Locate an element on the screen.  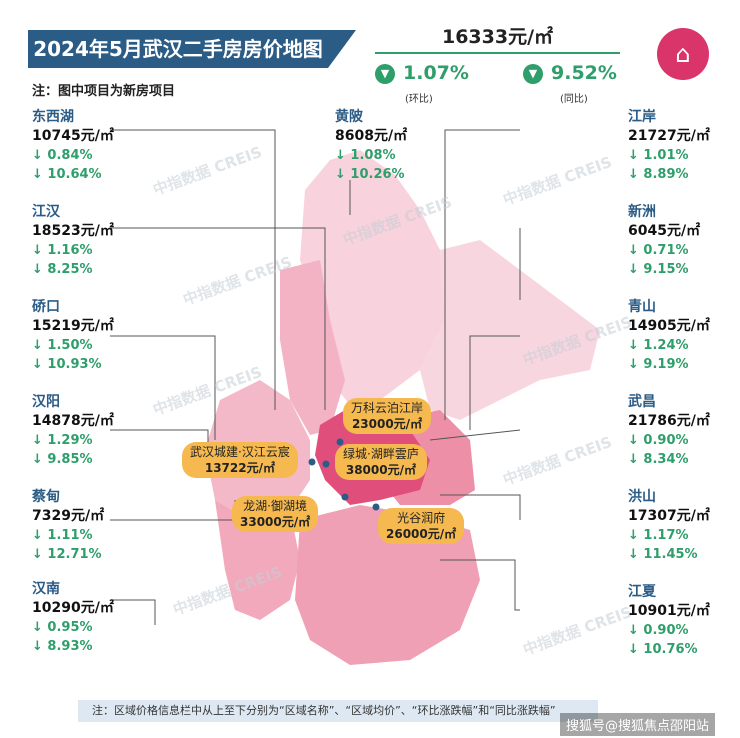
district-name: 汉南 is located at coordinates (46, 589).